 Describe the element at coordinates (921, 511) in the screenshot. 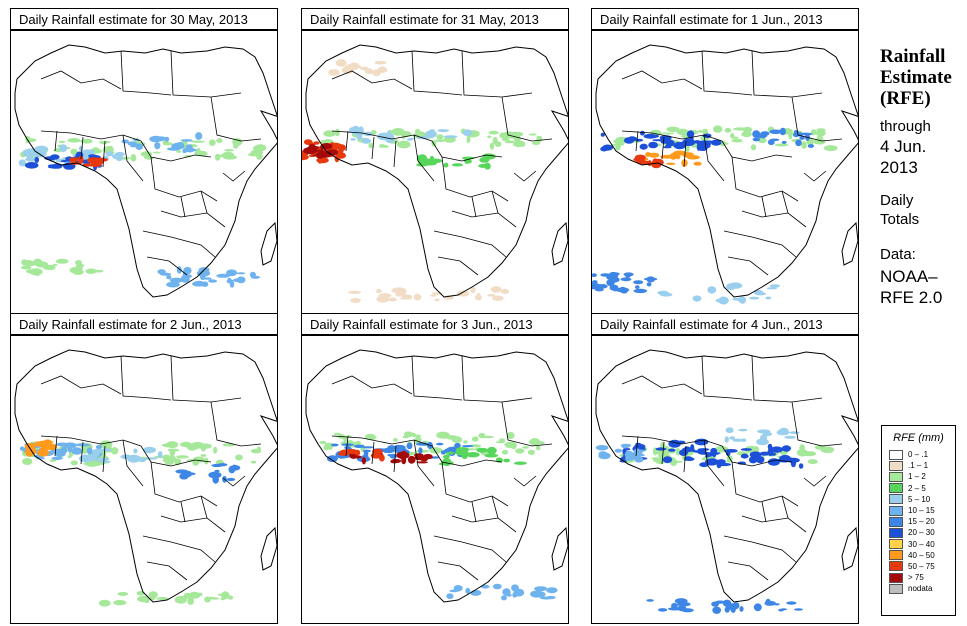

I see `legend-label: 10 – 15` at that location.